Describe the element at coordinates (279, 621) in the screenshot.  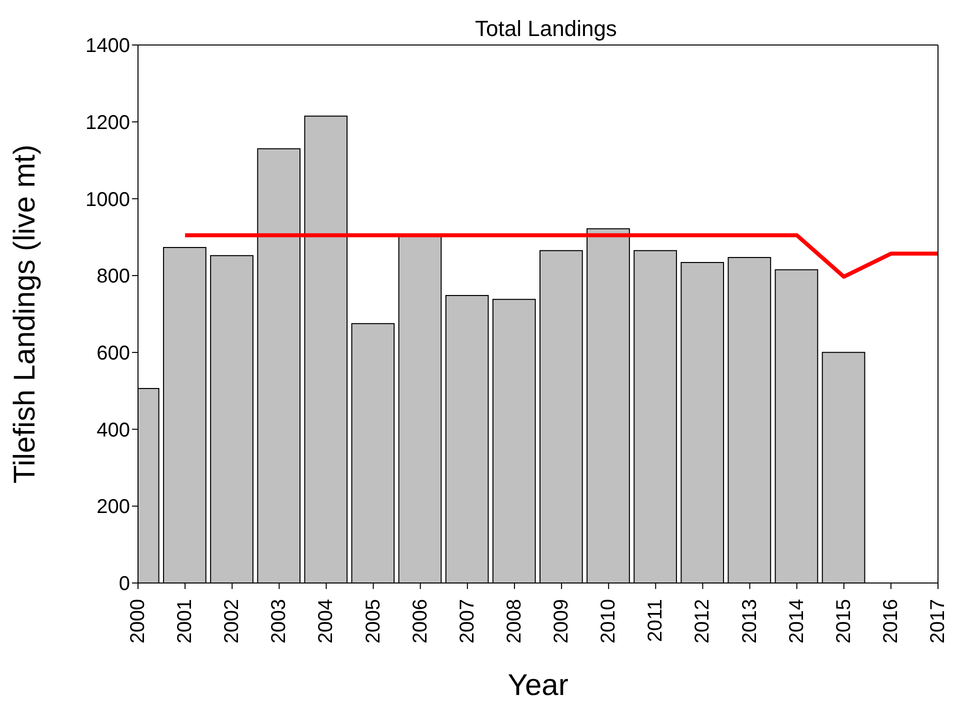
I see `x-tick-label: 2003` at that location.